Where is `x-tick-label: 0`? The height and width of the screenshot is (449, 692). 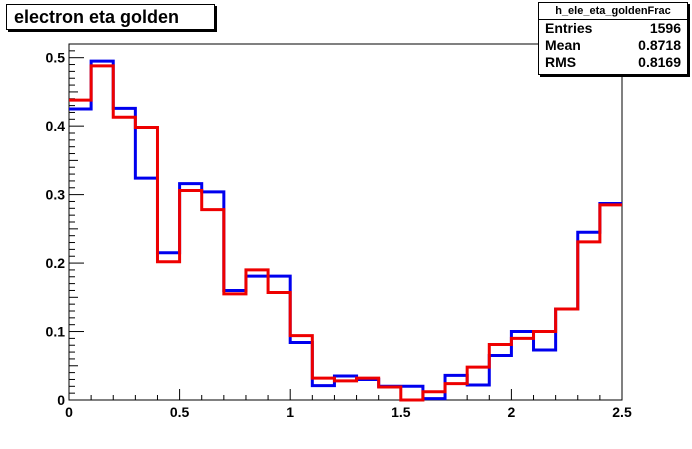
x-tick-label: 0 is located at coordinates (69, 412).